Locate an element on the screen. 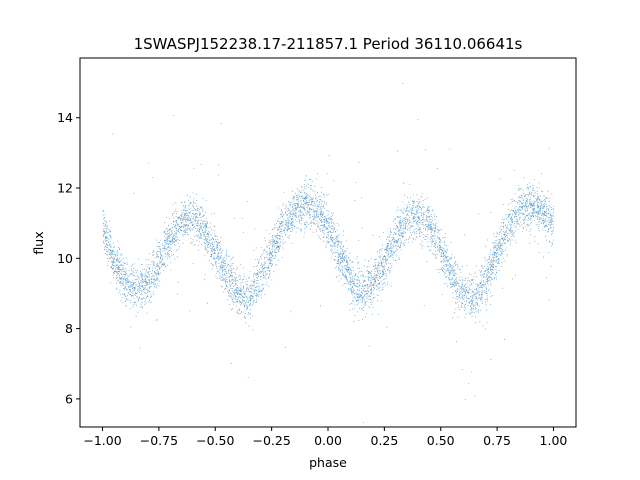 This screenshot has width=640, height=480. x-tick-label: −0.75 is located at coordinates (159, 440).